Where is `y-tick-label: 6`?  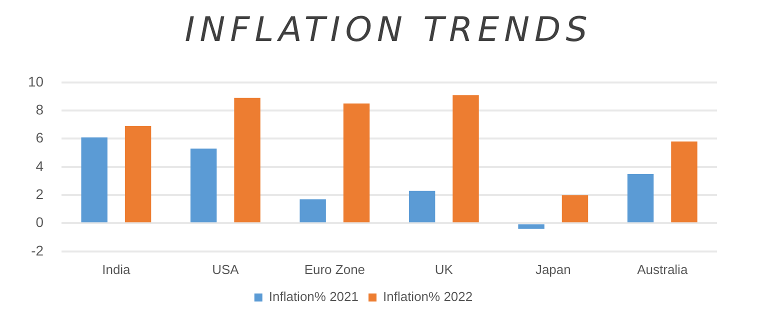
y-tick-label: 6 is located at coordinates (40, 138).